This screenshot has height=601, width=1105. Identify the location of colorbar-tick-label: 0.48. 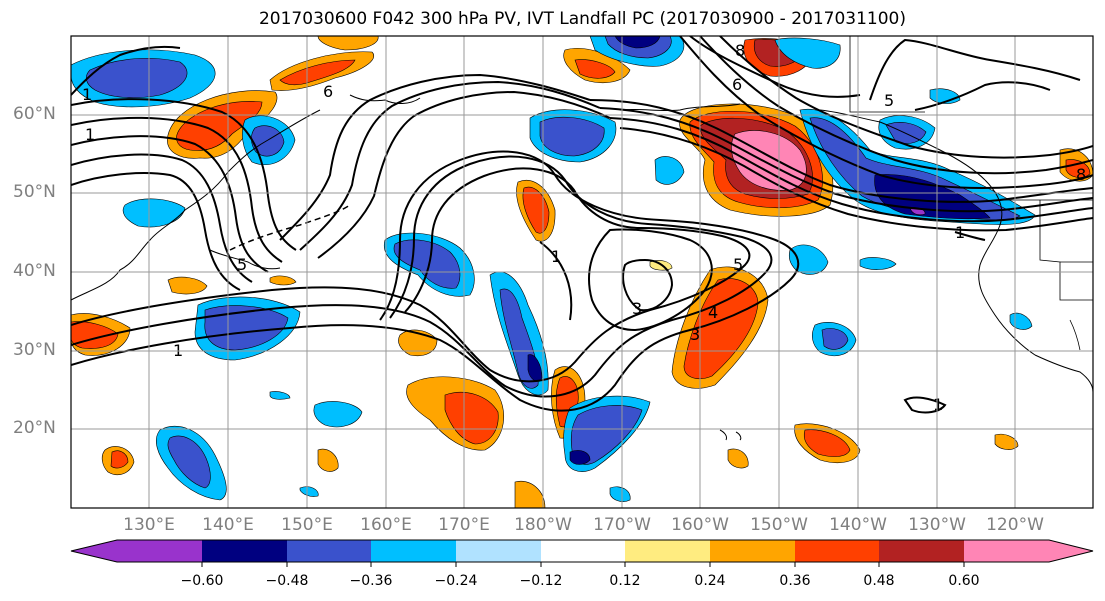
(879, 581).